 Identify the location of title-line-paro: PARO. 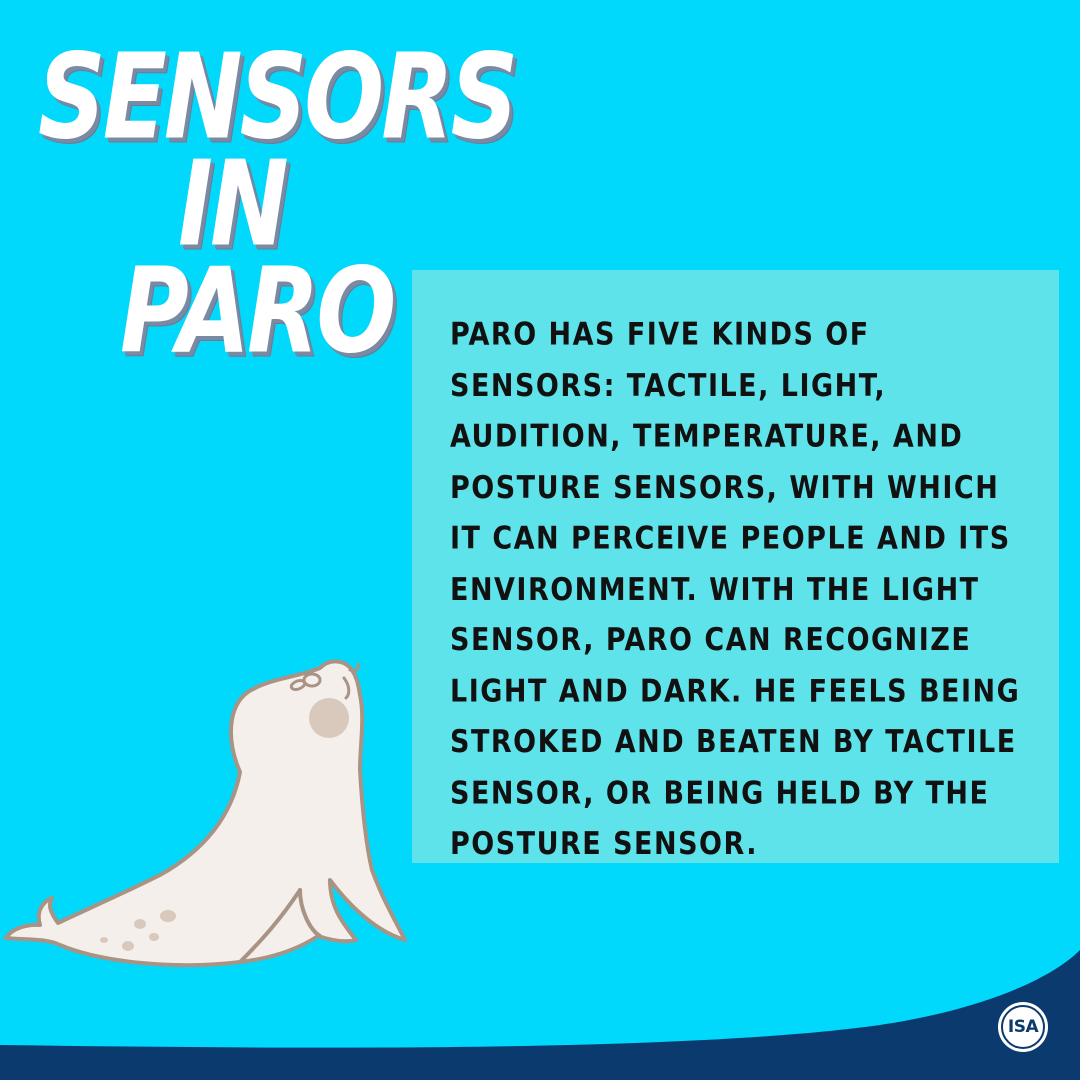
(258, 312).